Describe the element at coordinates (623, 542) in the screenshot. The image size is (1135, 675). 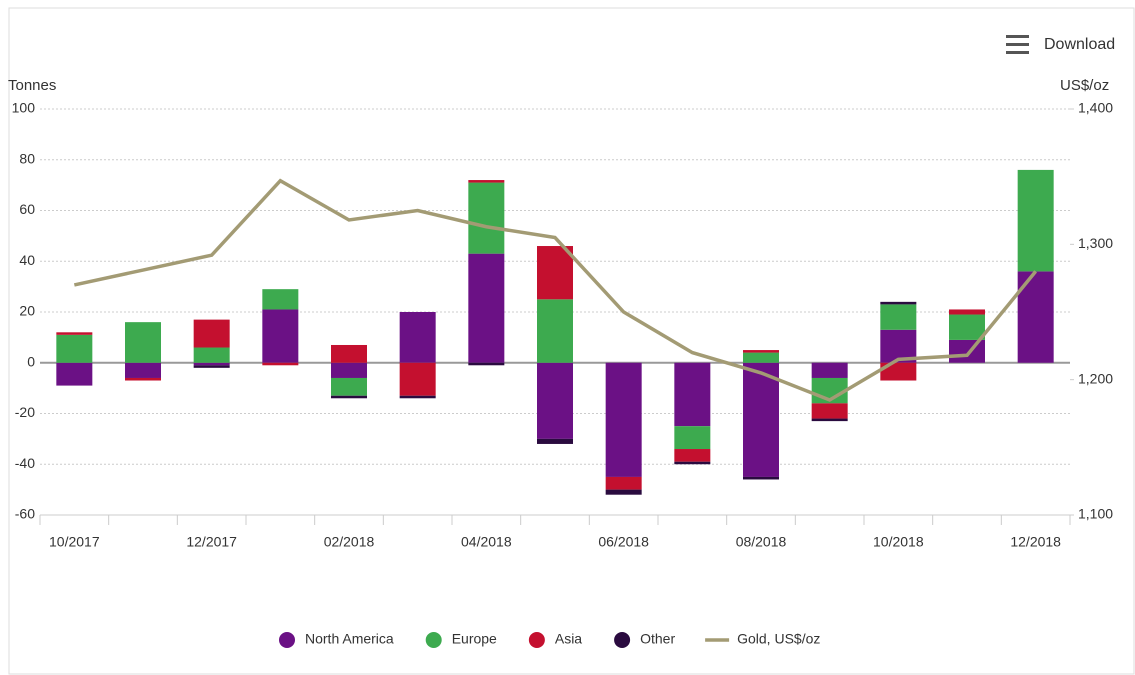
I see `x-tick-label: 06/2018` at that location.